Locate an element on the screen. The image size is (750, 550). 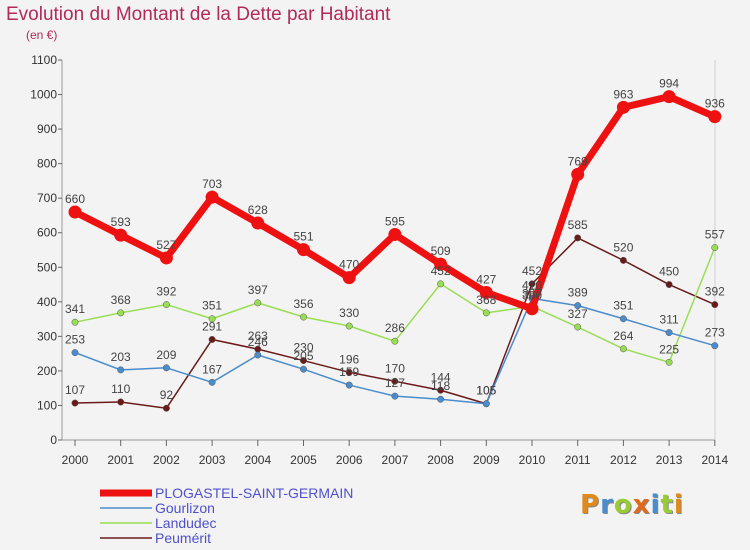
data-label: 127 is located at coordinates (395, 383).